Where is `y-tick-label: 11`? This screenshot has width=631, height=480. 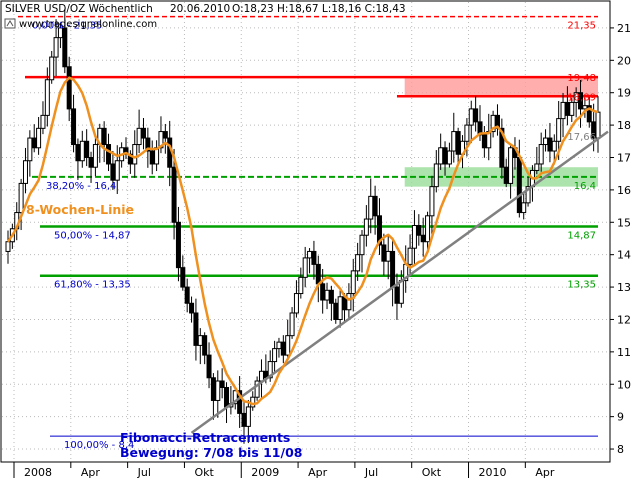 y-tick-label: 11 is located at coordinates (624, 352).